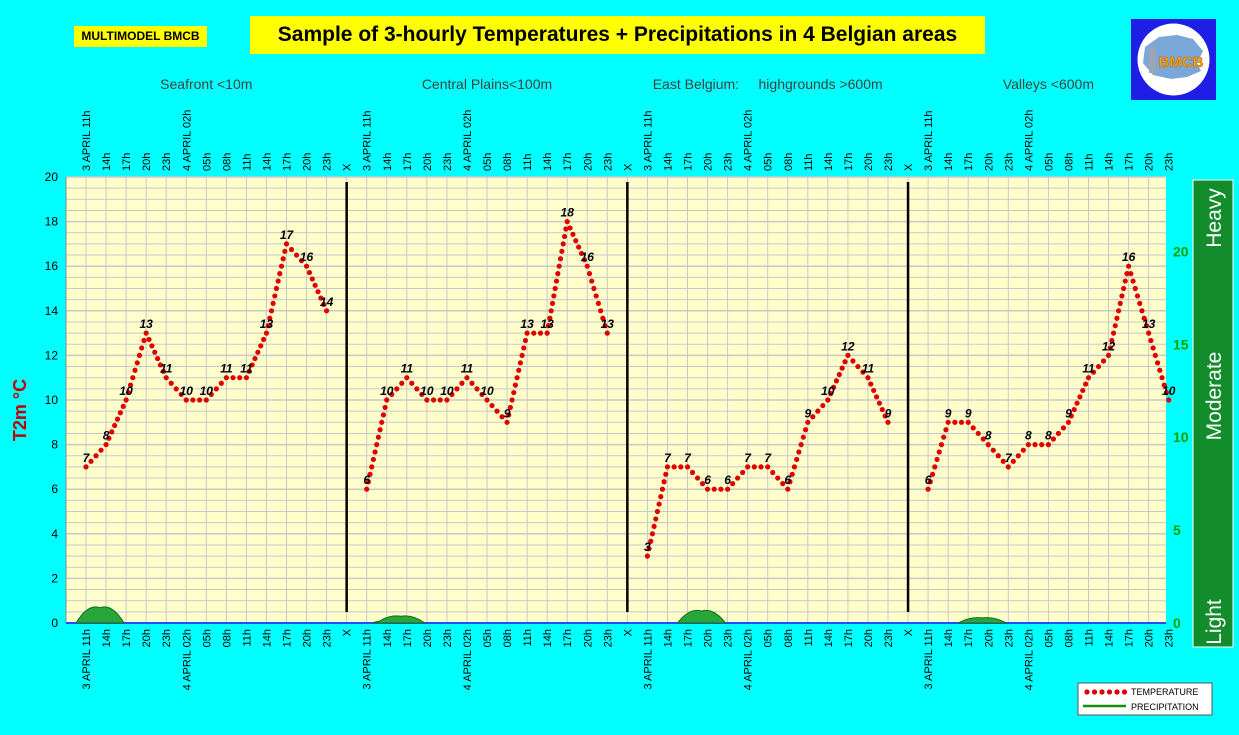  I want to click on precip-band-label-heavy: Heavy, so click(1214, 218).